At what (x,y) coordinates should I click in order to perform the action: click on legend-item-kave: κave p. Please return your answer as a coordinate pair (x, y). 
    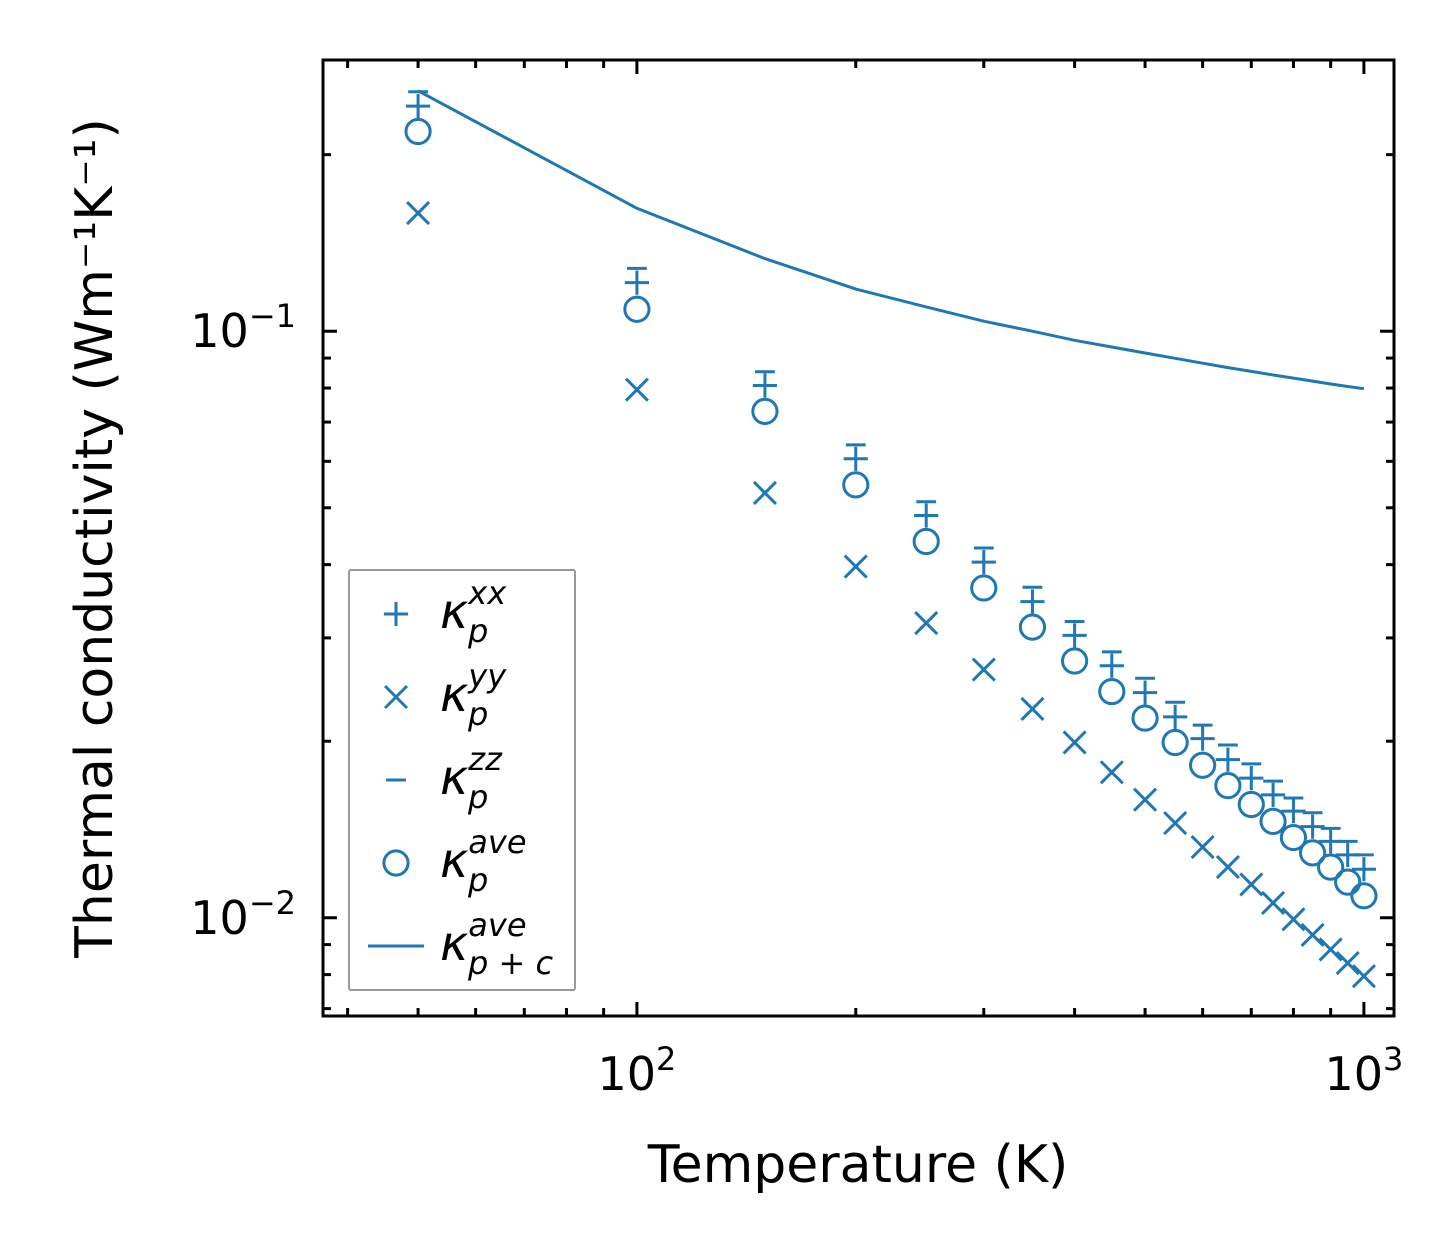
    Looking at the image, I should click on (454, 861).